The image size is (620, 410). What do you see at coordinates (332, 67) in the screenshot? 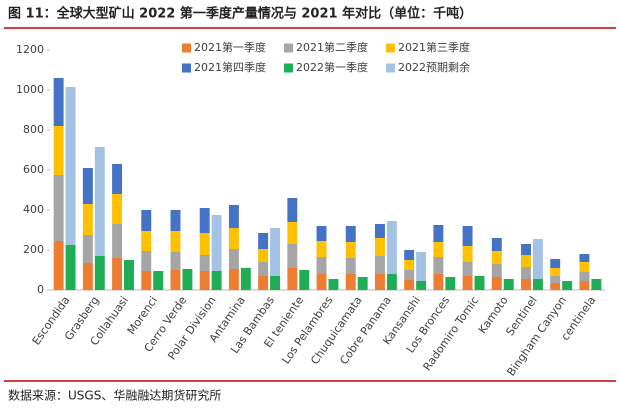
I see `legend-label: 2022第一季度` at bounding box center [332, 67].